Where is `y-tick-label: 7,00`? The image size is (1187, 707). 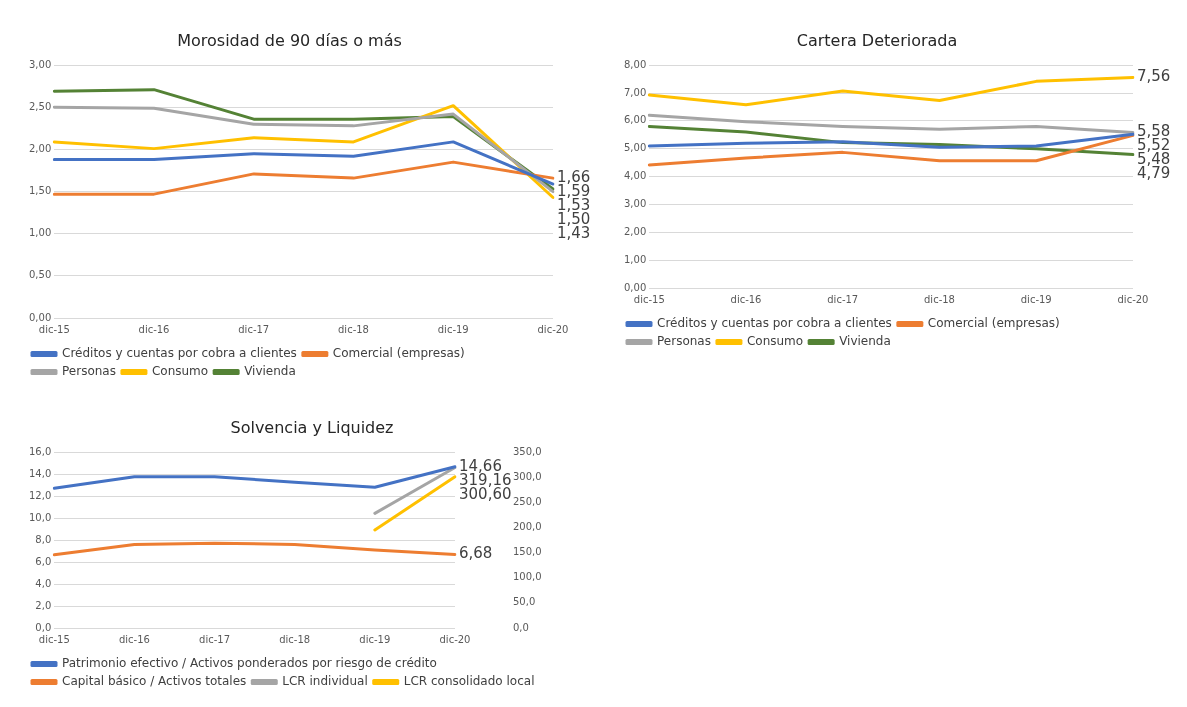 y-tick-label: 7,00 is located at coordinates (635, 92).